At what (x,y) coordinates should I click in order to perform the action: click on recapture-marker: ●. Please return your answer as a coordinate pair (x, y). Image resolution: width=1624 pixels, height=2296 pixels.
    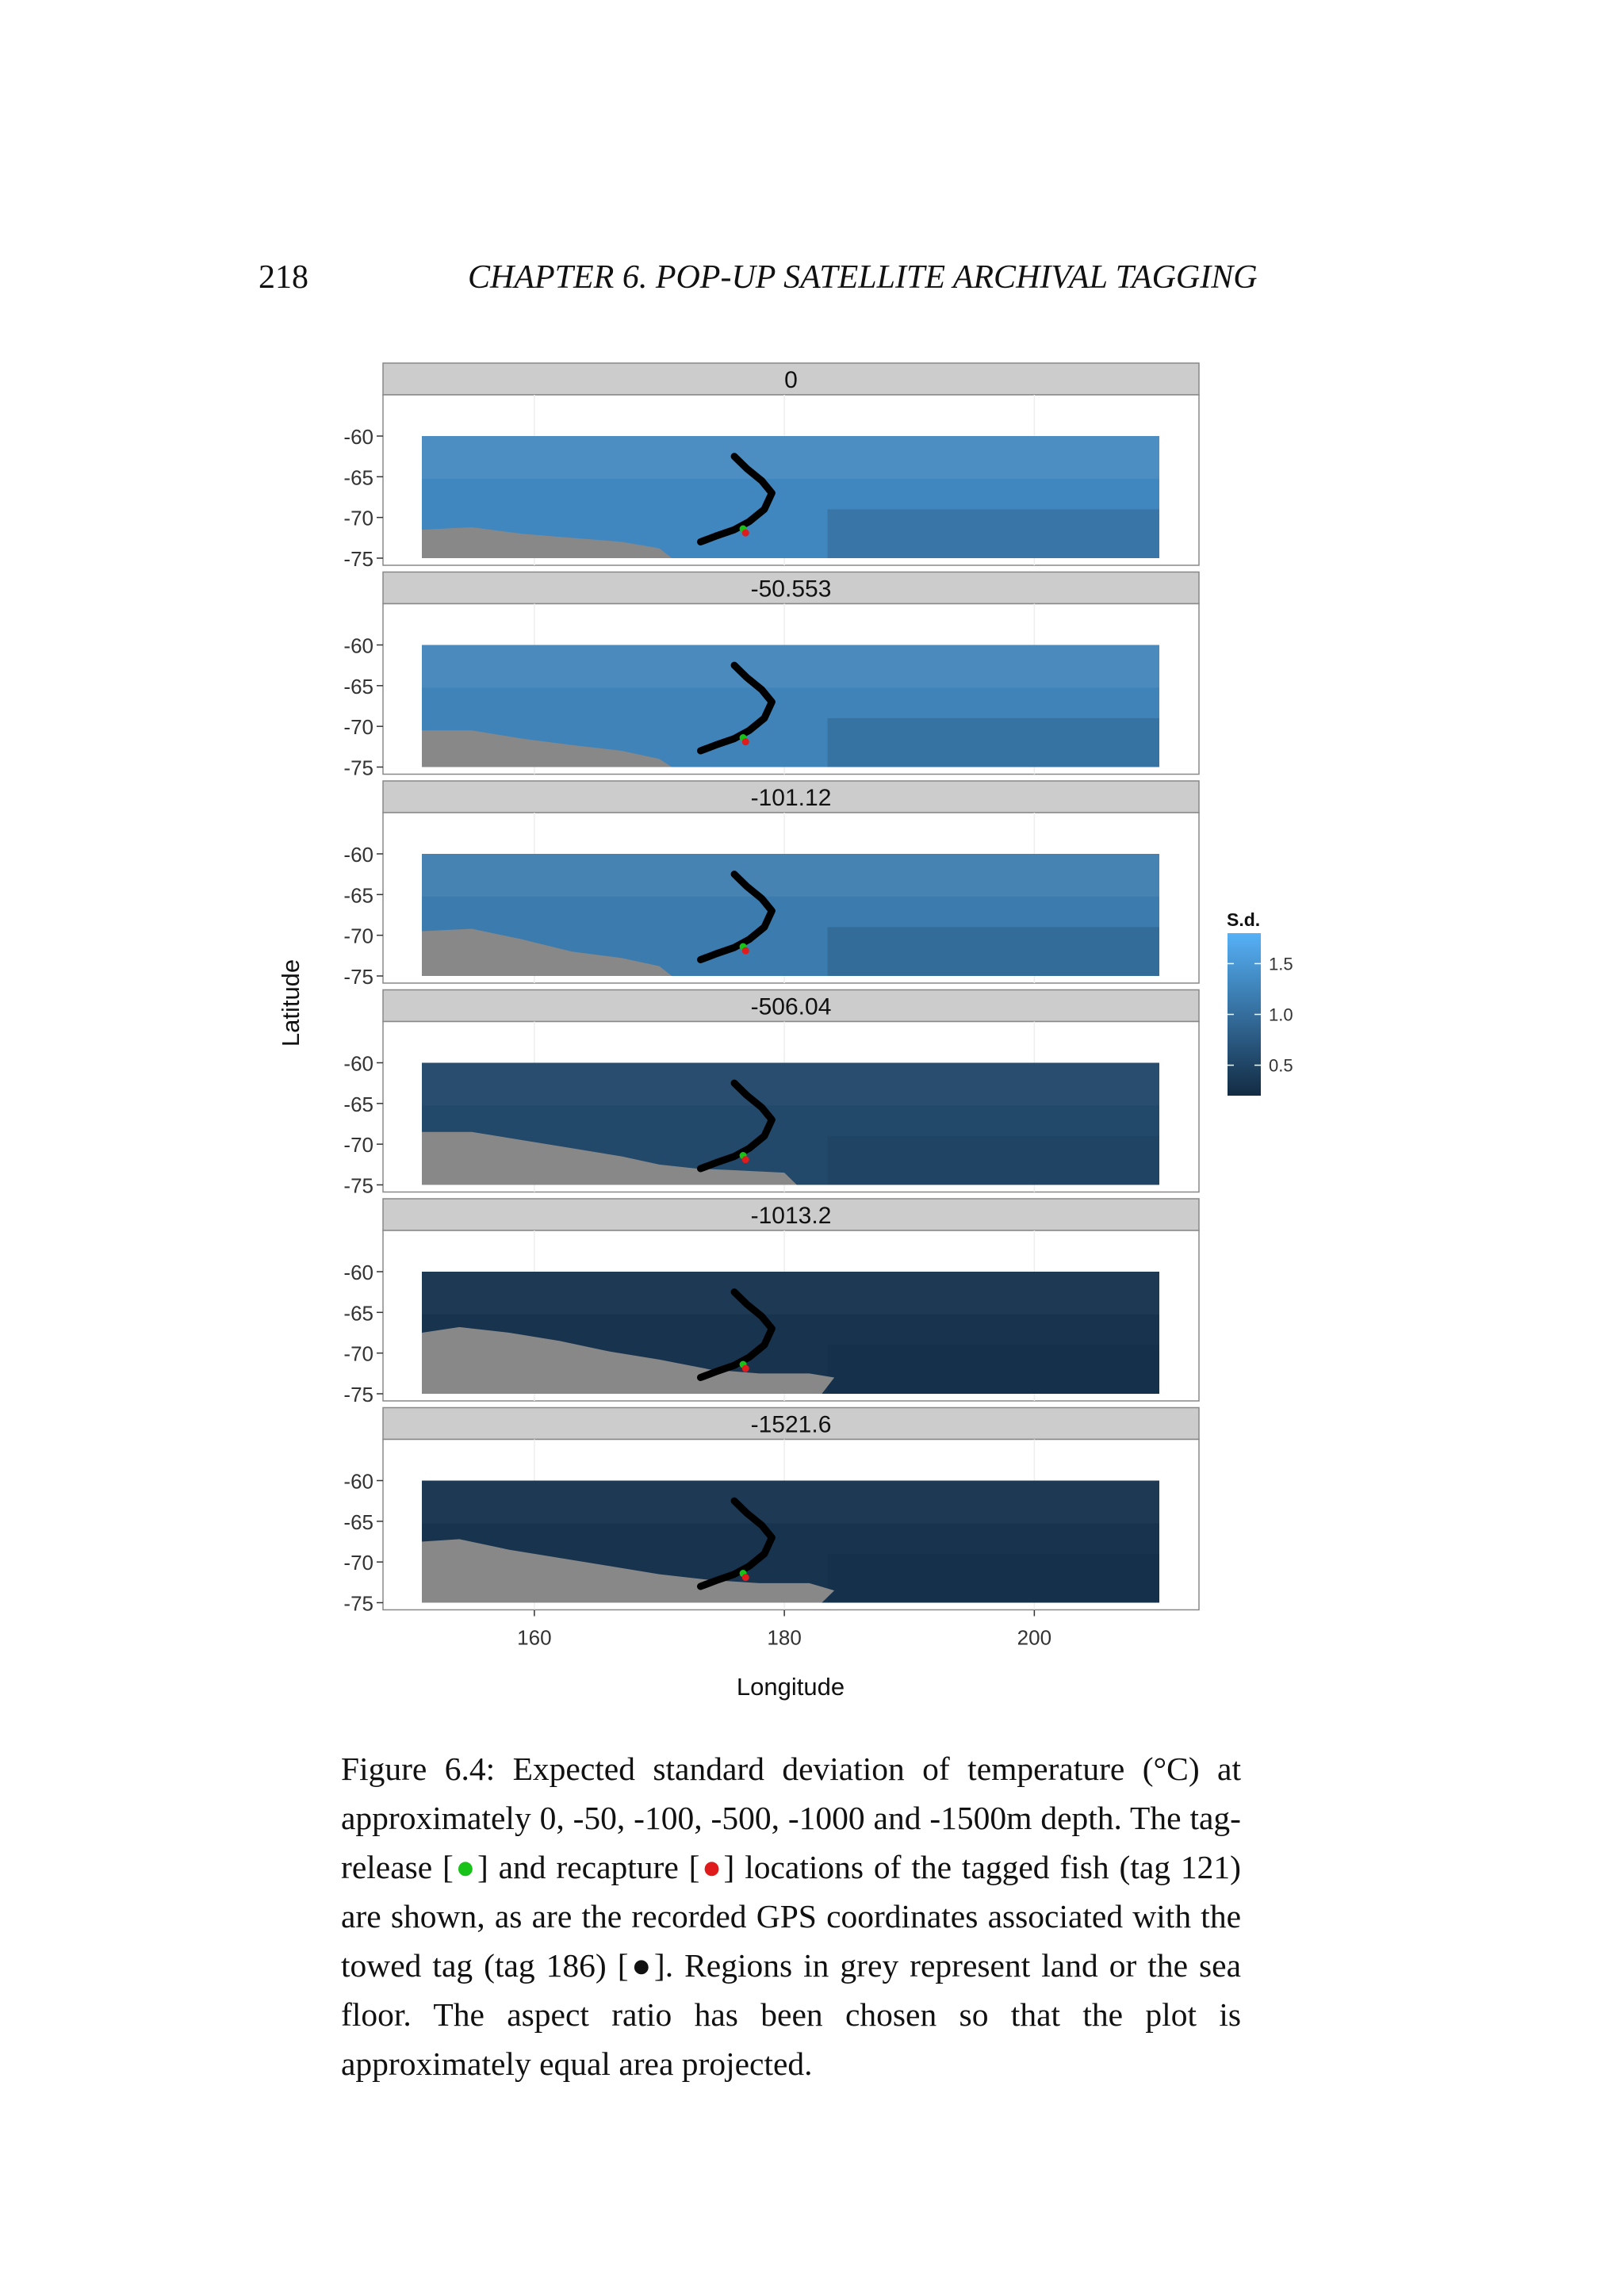
    Looking at the image, I should click on (711, 1867).